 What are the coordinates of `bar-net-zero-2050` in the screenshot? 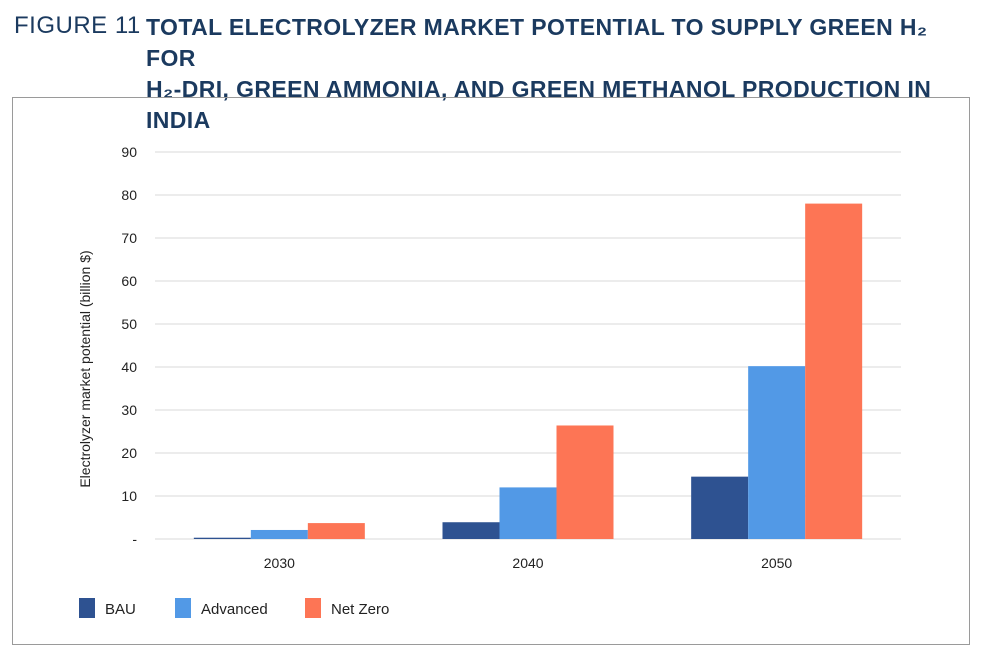 It's located at (834, 371).